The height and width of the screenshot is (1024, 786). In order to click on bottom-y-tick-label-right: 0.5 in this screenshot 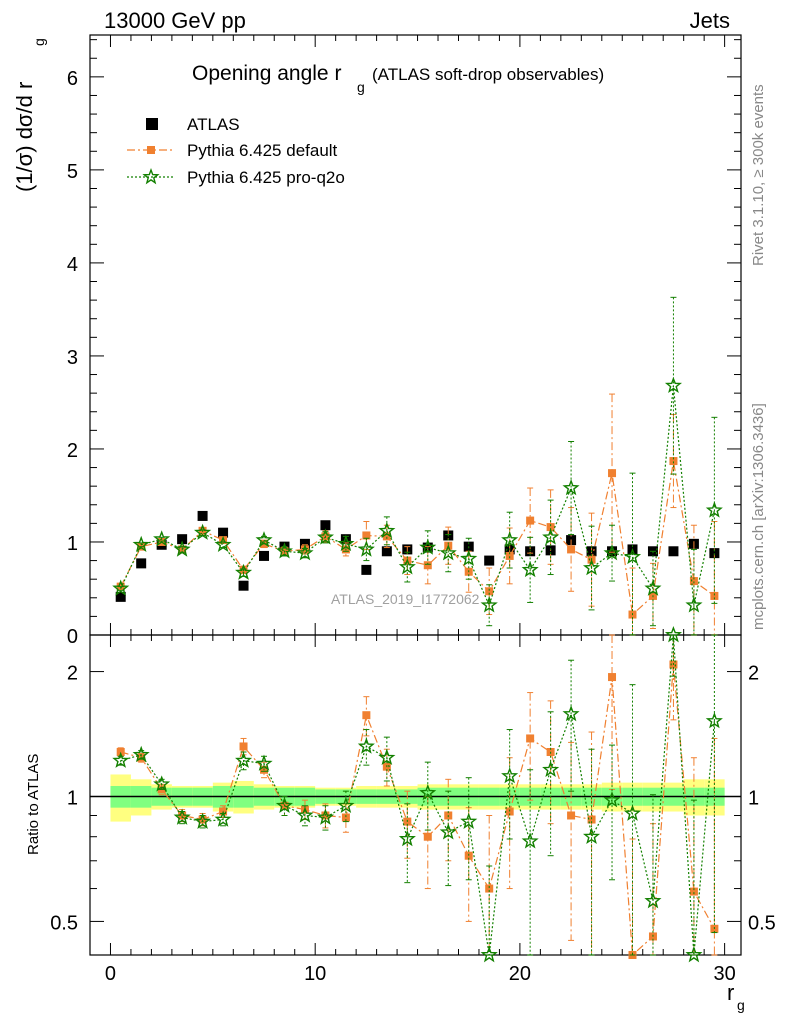, I will do `click(762, 923)`.